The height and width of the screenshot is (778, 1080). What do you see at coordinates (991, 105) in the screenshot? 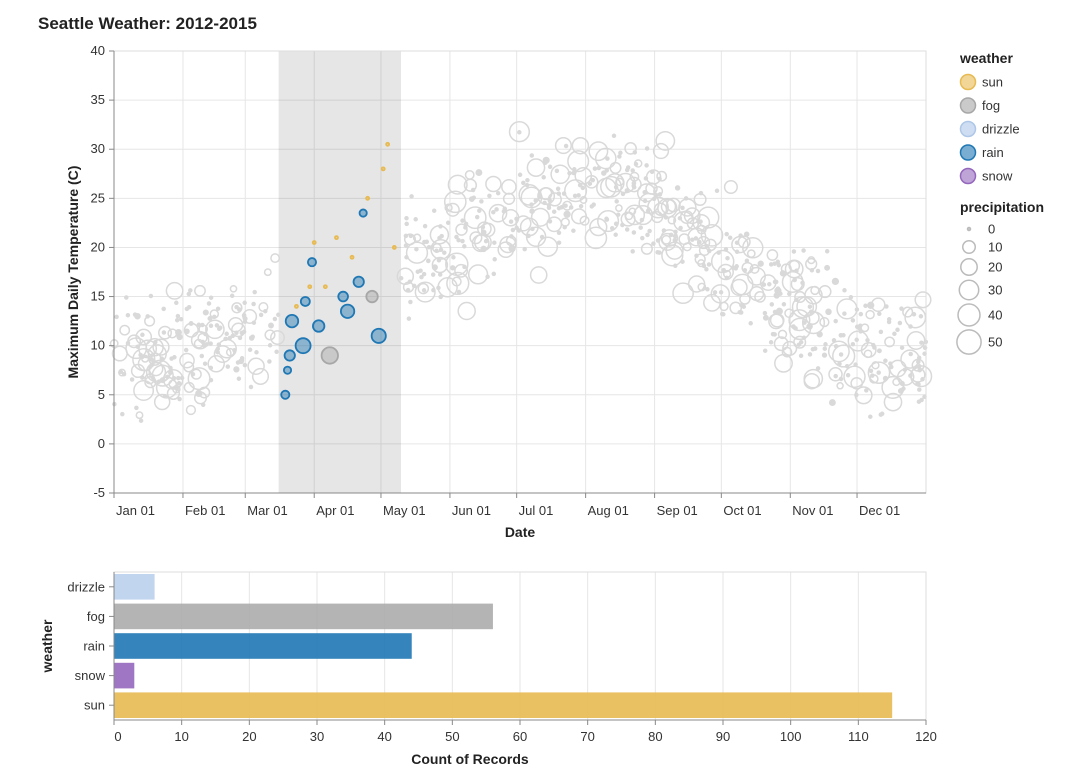
I see `legend-label-fog: fog` at bounding box center [991, 105].